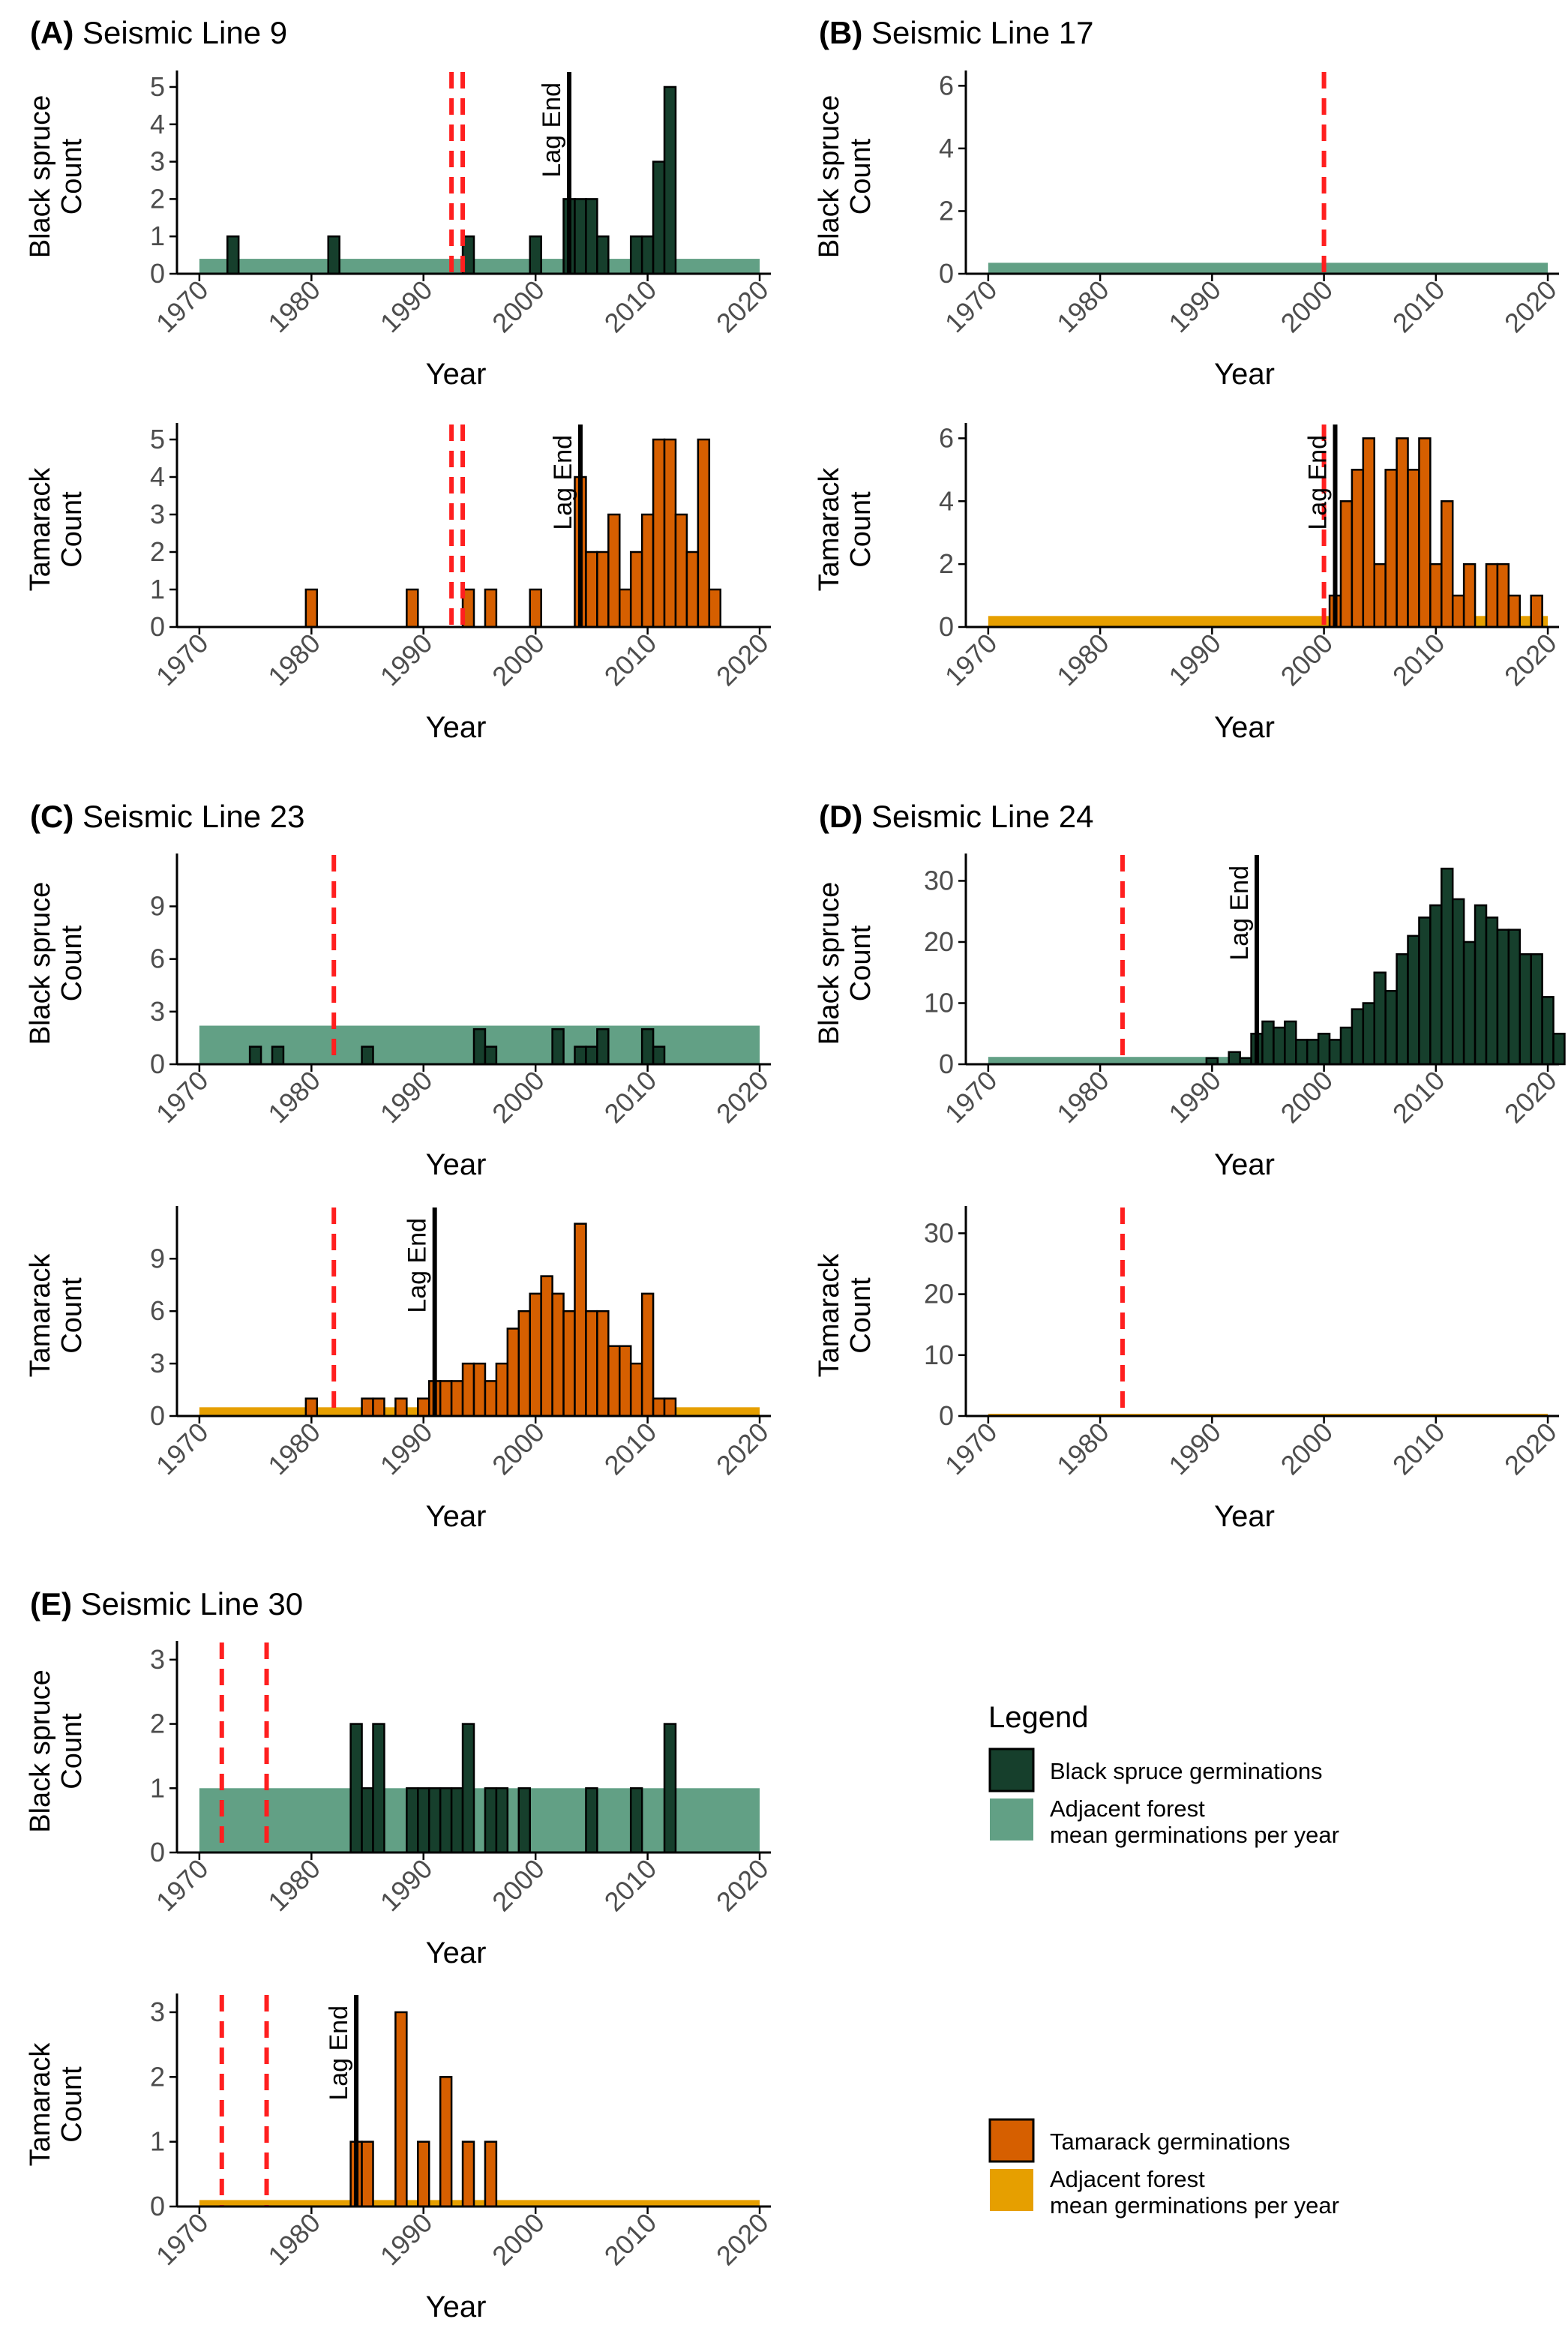  What do you see at coordinates (830, 529) in the screenshot?
I see `y-axis-label-line1: Tamarack` at bounding box center [830, 529].